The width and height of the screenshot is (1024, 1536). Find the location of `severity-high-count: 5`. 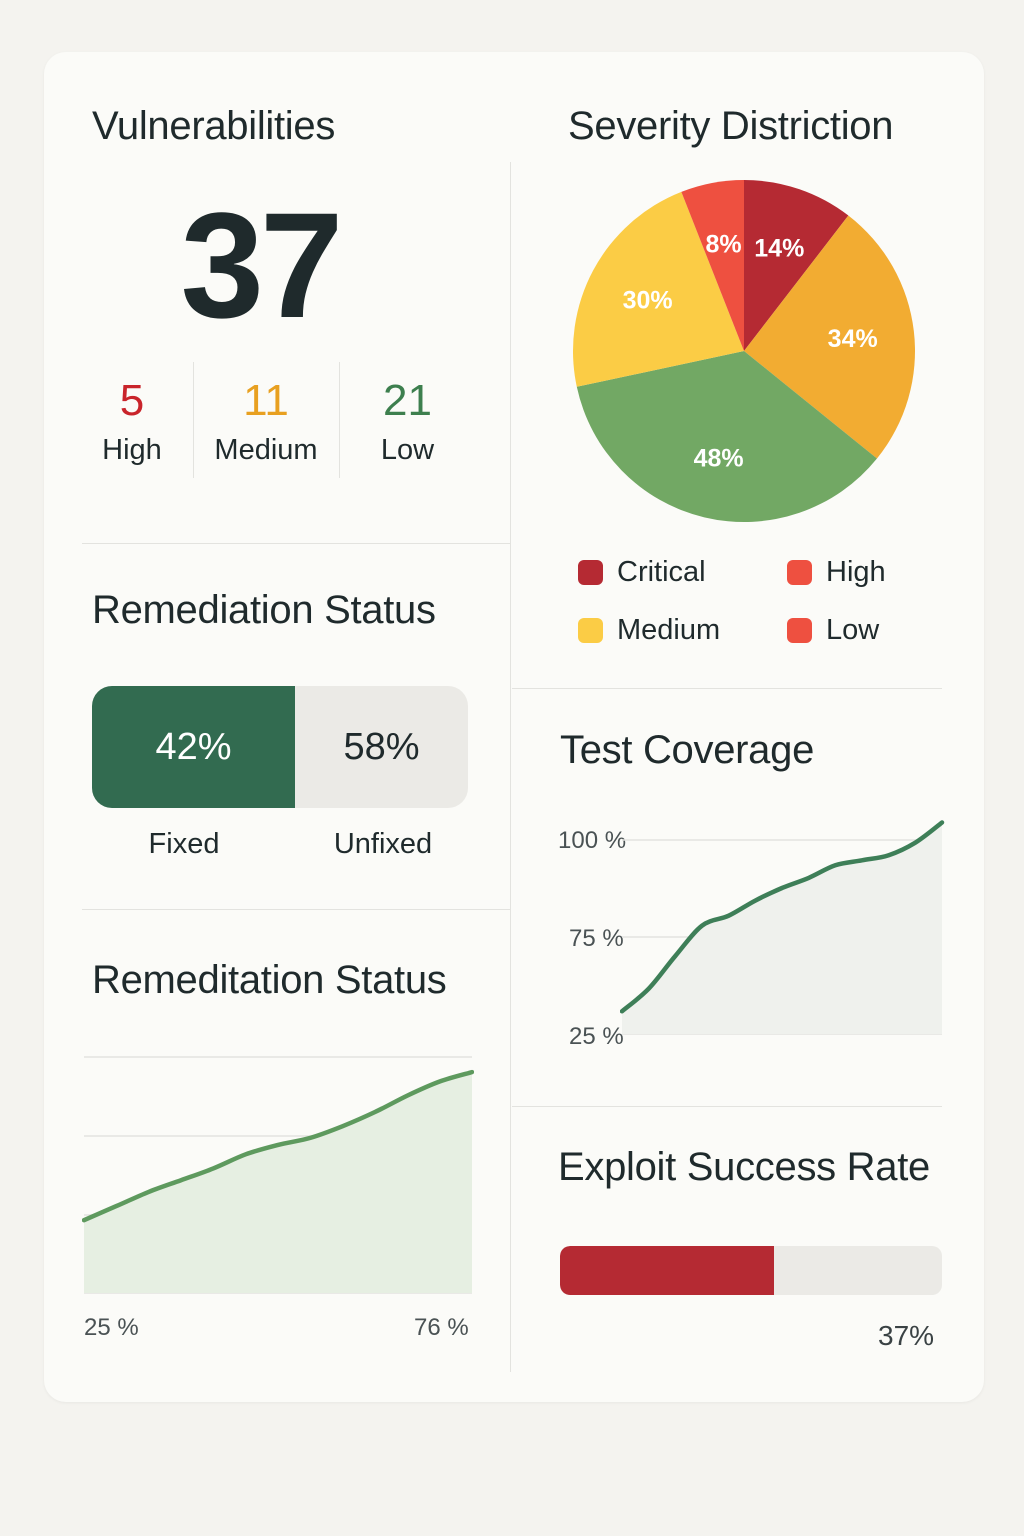

severity-high-count: 5 is located at coordinates (132, 400).